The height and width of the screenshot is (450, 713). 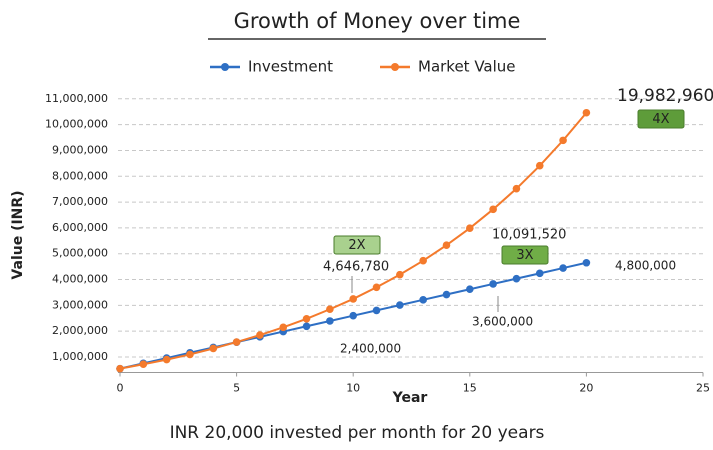 I want to click on badge-label: 2X, so click(x=356, y=245).